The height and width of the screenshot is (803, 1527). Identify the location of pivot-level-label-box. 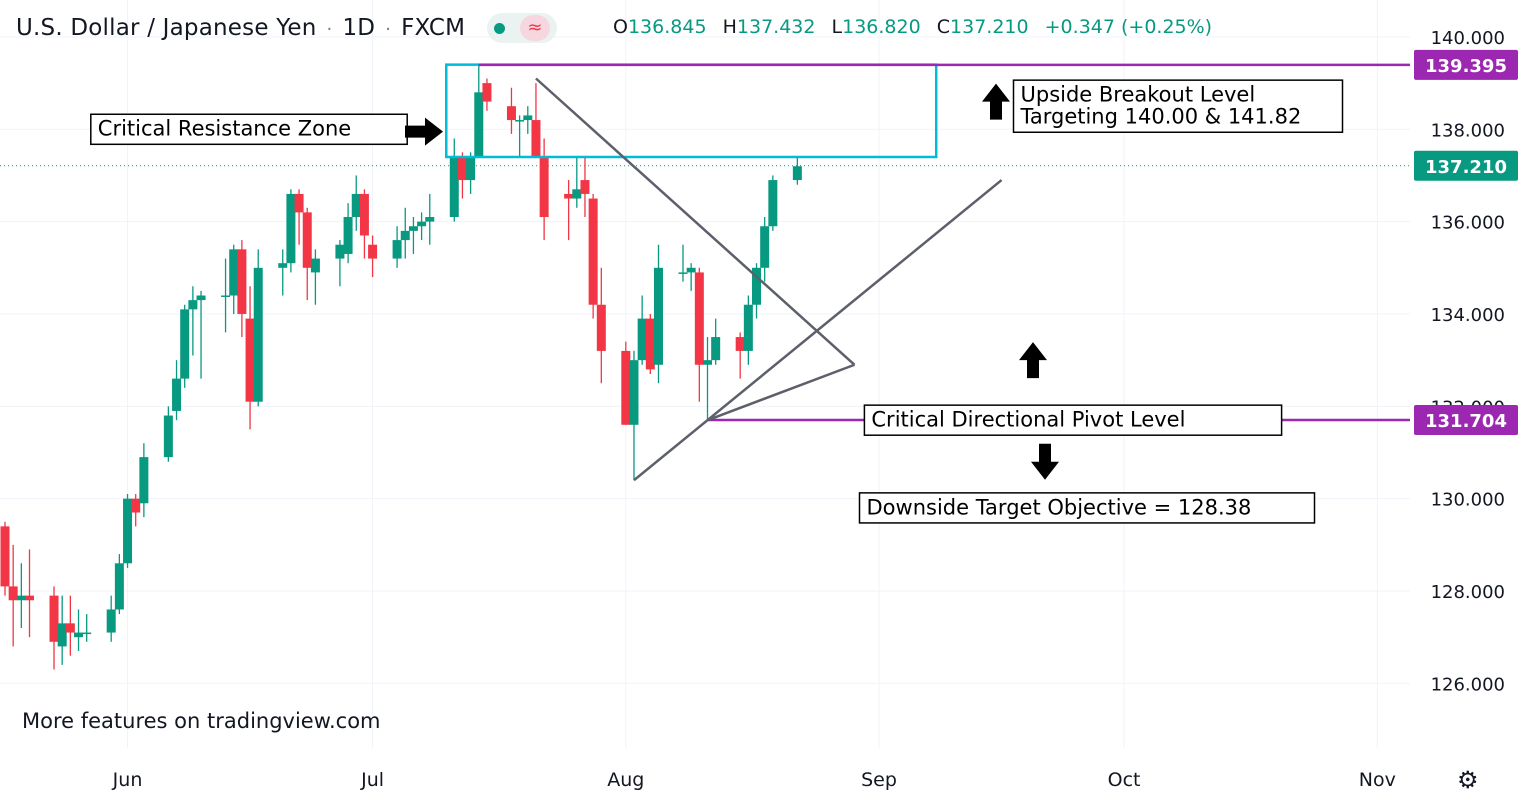
(1073, 420).